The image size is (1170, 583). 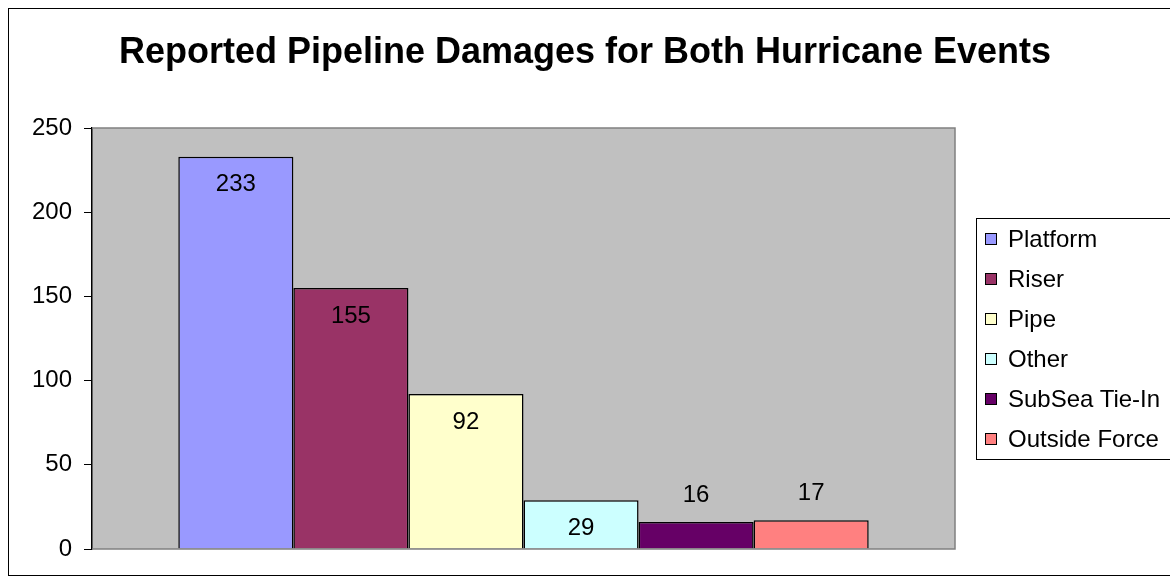 I want to click on data-label: 17, so click(x=811, y=491).